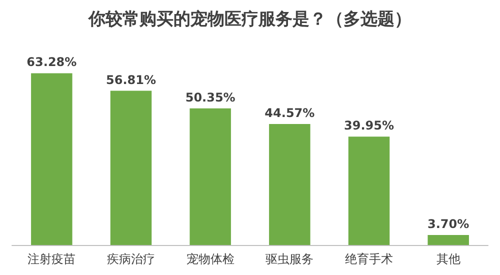 This screenshot has height=275, width=500. What do you see at coordinates (131, 259) in the screenshot?
I see `x-tick-label: 疾病治疗` at bounding box center [131, 259].